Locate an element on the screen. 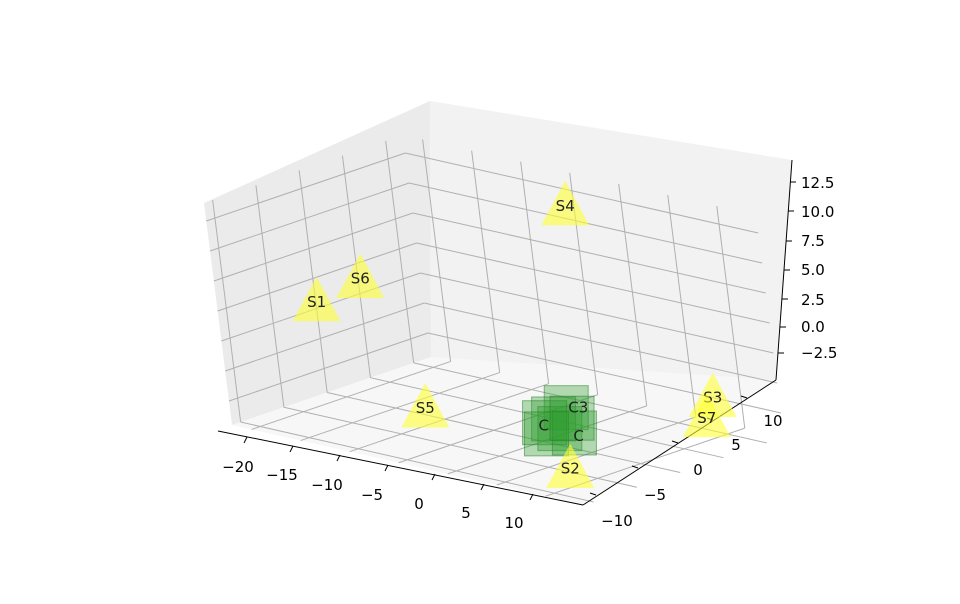 This screenshot has width=960, height=604. z-tick-label: 12.5 is located at coordinates (817, 183).